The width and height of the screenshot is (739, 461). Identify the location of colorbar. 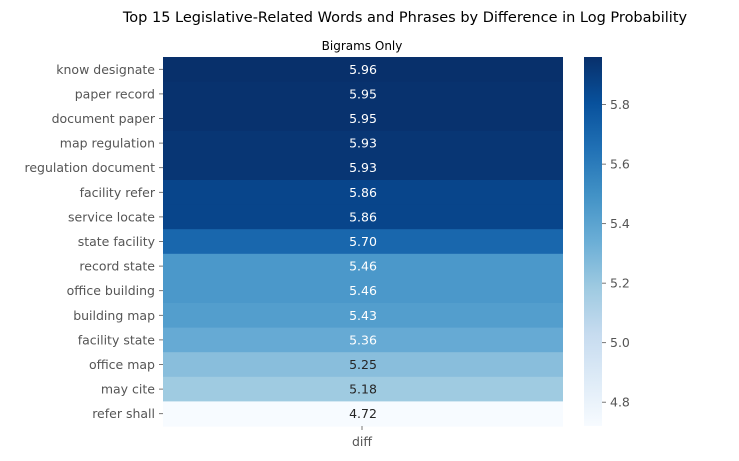
(593, 241).